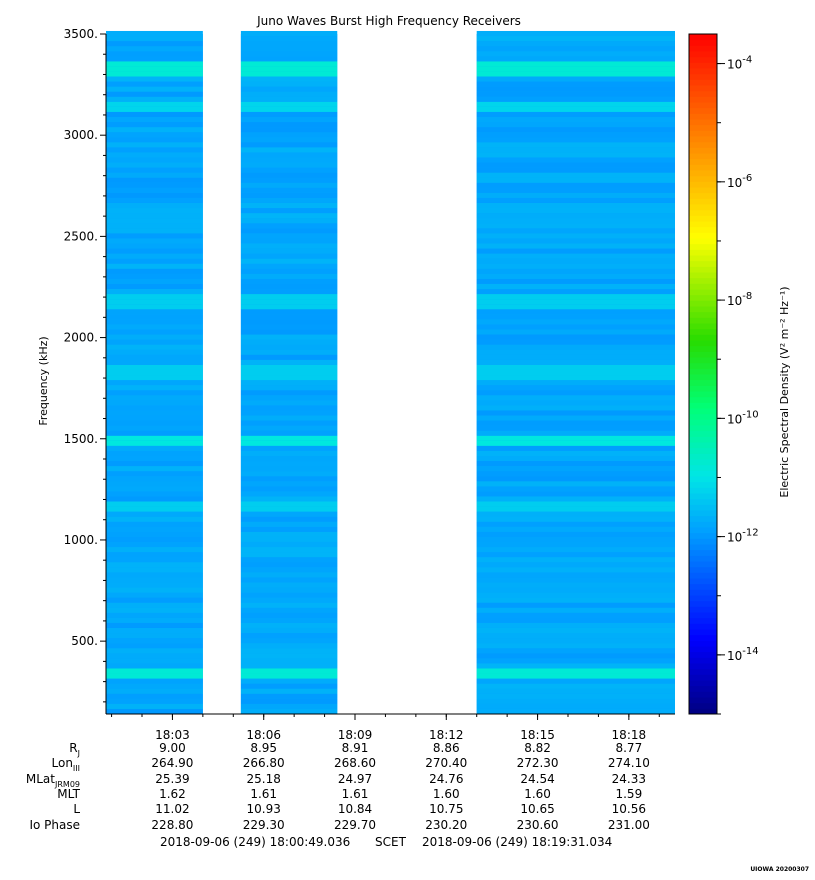 This screenshot has width=815, height=880. Describe the element at coordinates (784, 391) in the screenshot. I see `colorbar-label: Electric Spectral Density (V² m⁻² Hz⁻¹)` at that location.